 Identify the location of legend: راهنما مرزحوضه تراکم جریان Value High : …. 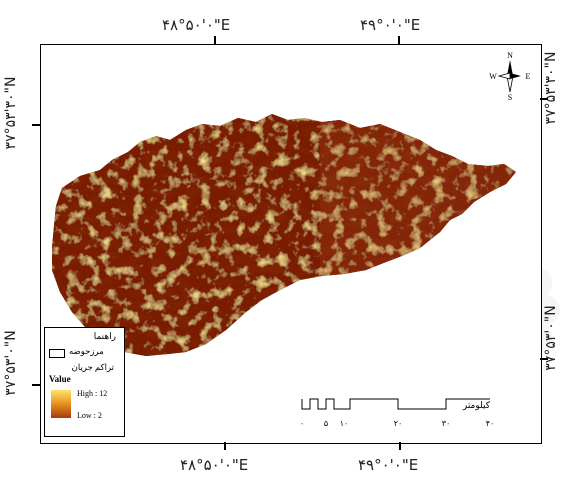
(84, 382).